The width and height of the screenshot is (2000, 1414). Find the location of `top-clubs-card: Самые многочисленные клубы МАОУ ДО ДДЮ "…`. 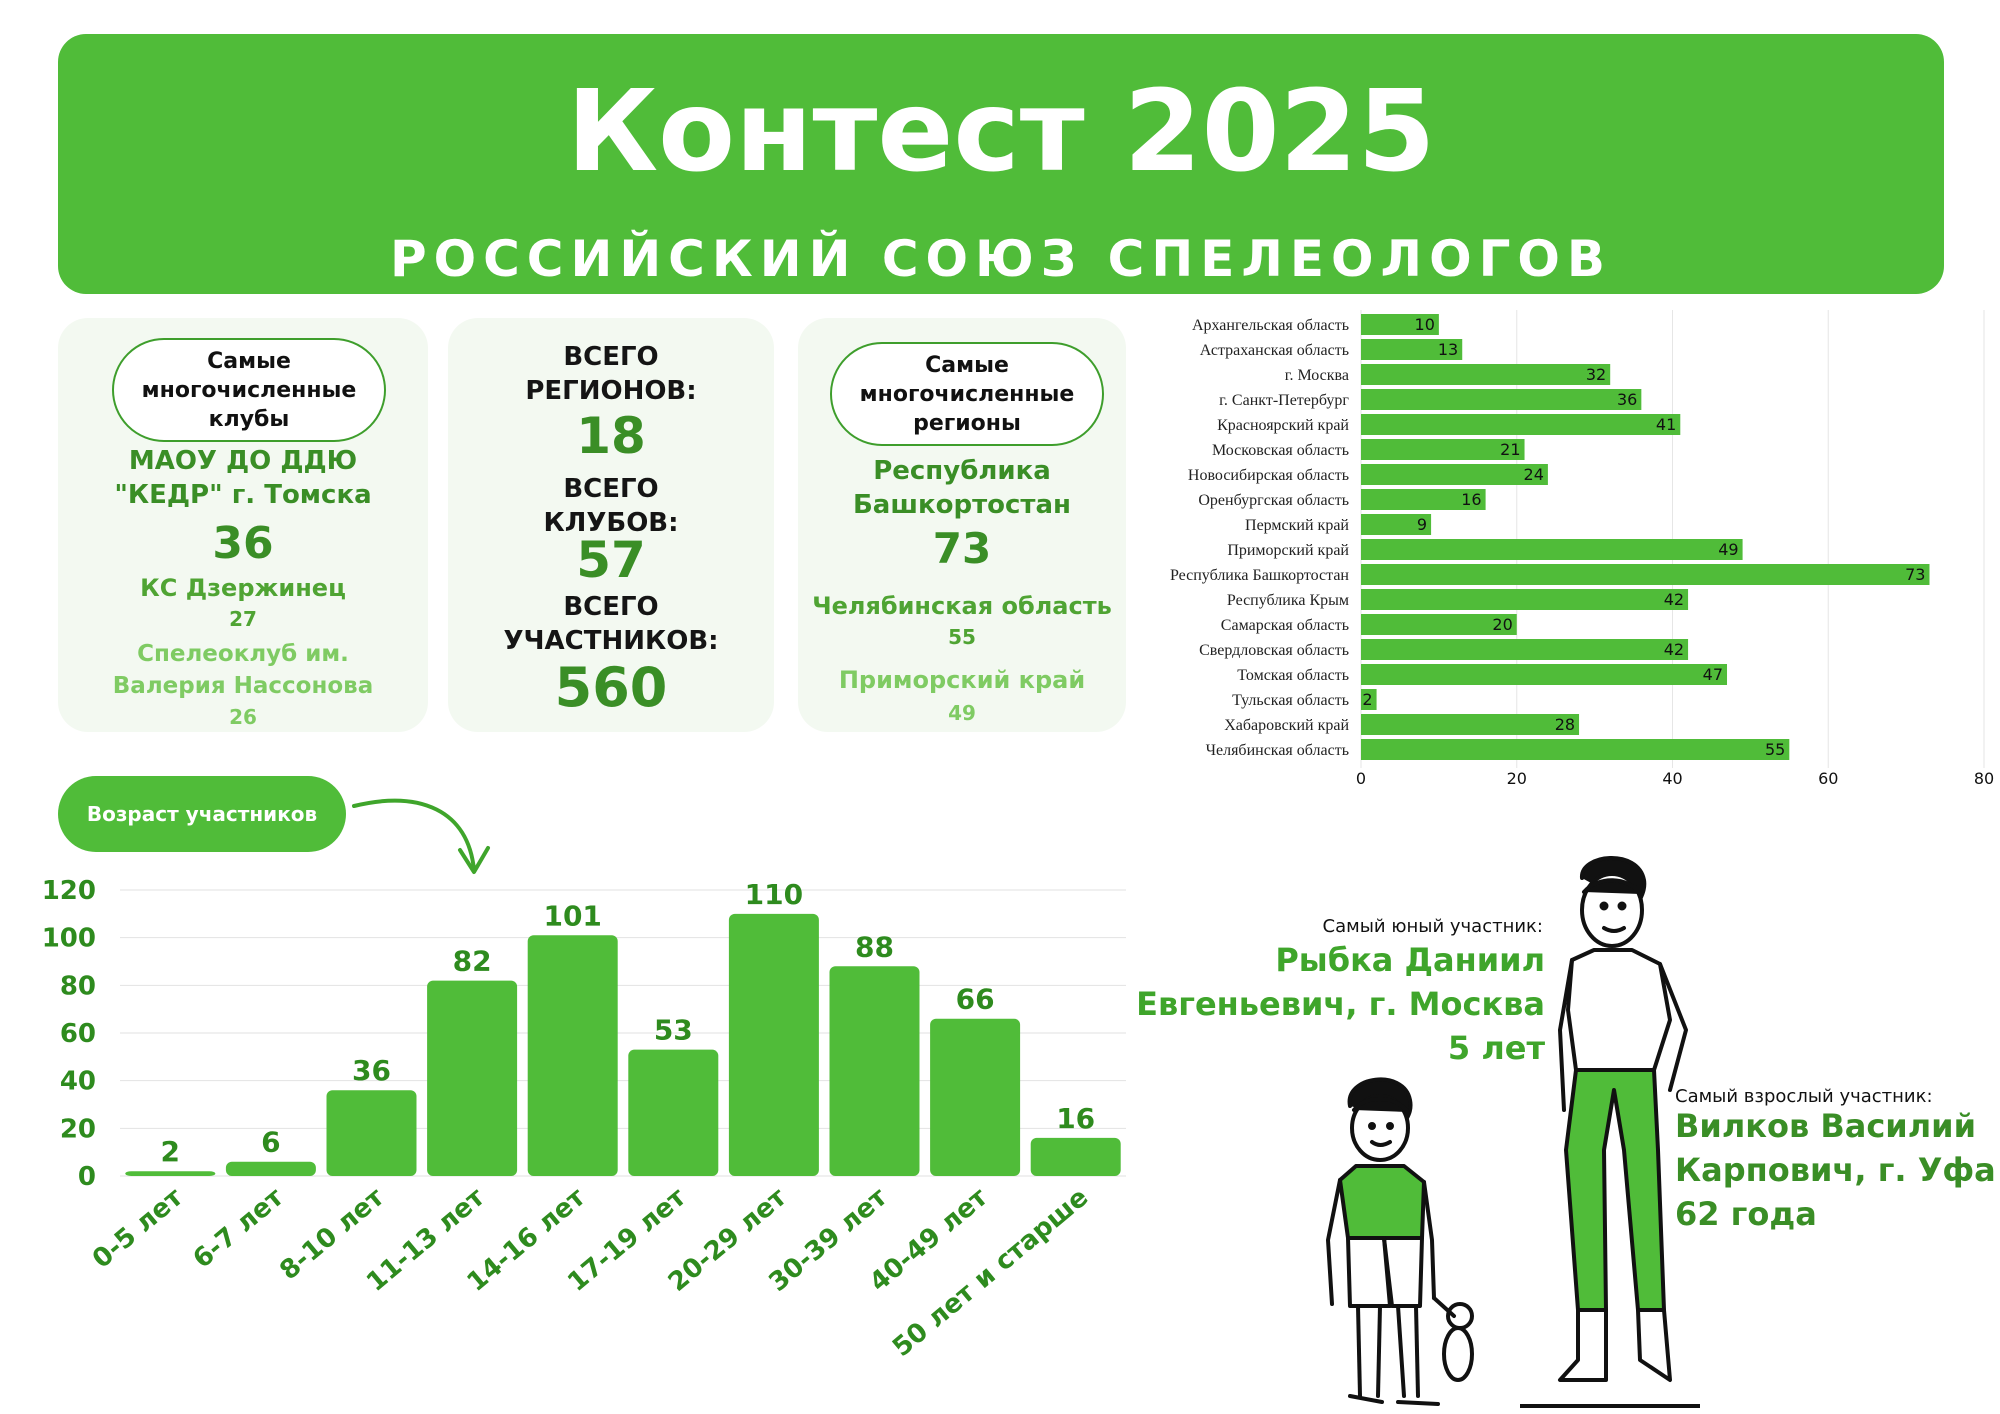

top-clubs-card: Самые многочисленные клубы МАОУ ДО ДДЮ "… is located at coordinates (243, 525).